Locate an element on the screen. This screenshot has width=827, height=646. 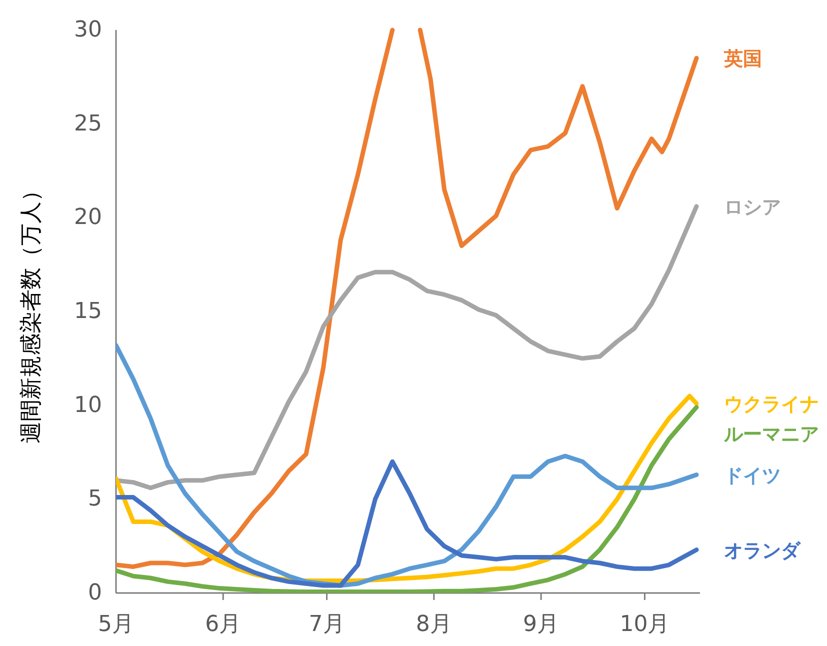
series-label: オランダ is located at coordinates (762, 551).